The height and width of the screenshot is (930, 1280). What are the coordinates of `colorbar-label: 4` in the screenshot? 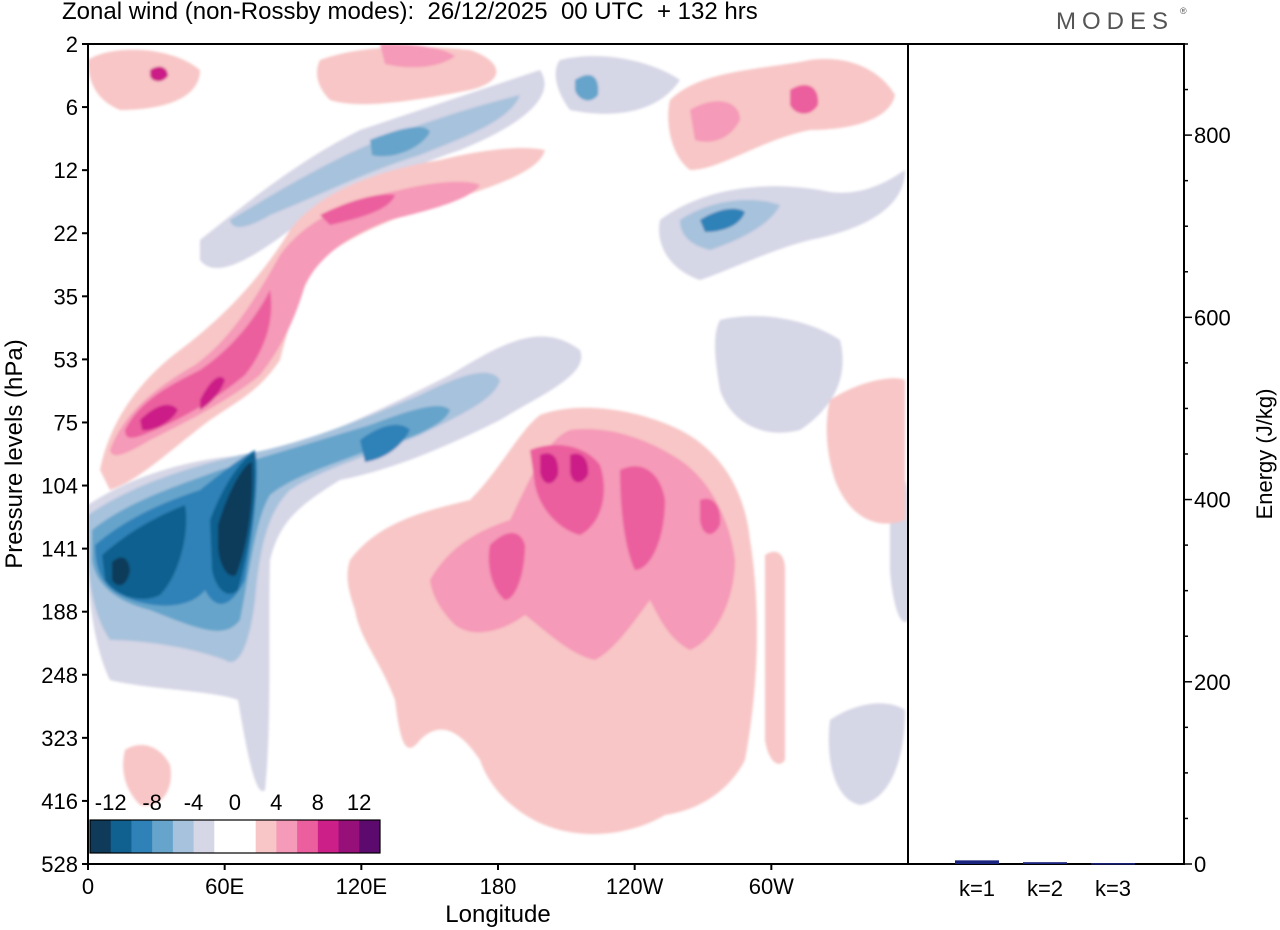 It's located at (276, 802).